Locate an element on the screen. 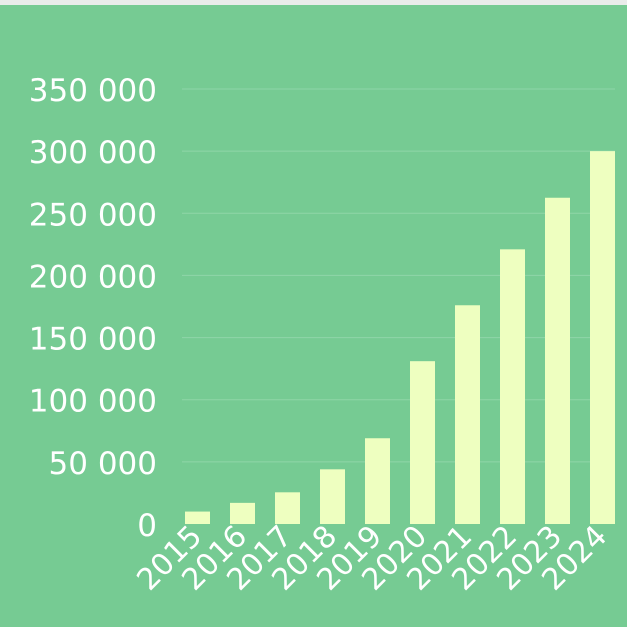  bar-2016 is located at coordinates (242, 513).